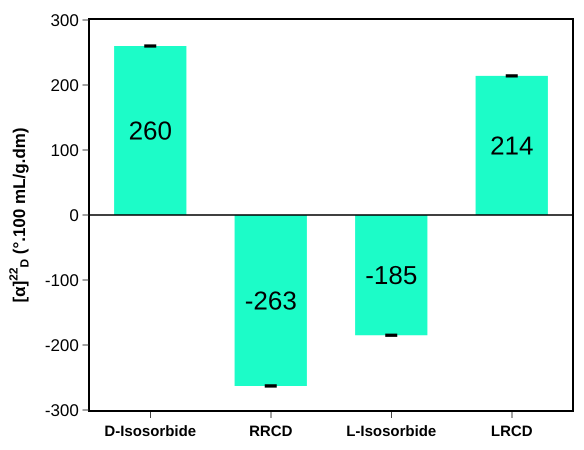 The width and height of the screenshot is (584, 450). What do you see at coordinates (150, 431) in the screenshot?
I see `x-tick-label: D-Isosorbide` at bounding box center [150, 431].